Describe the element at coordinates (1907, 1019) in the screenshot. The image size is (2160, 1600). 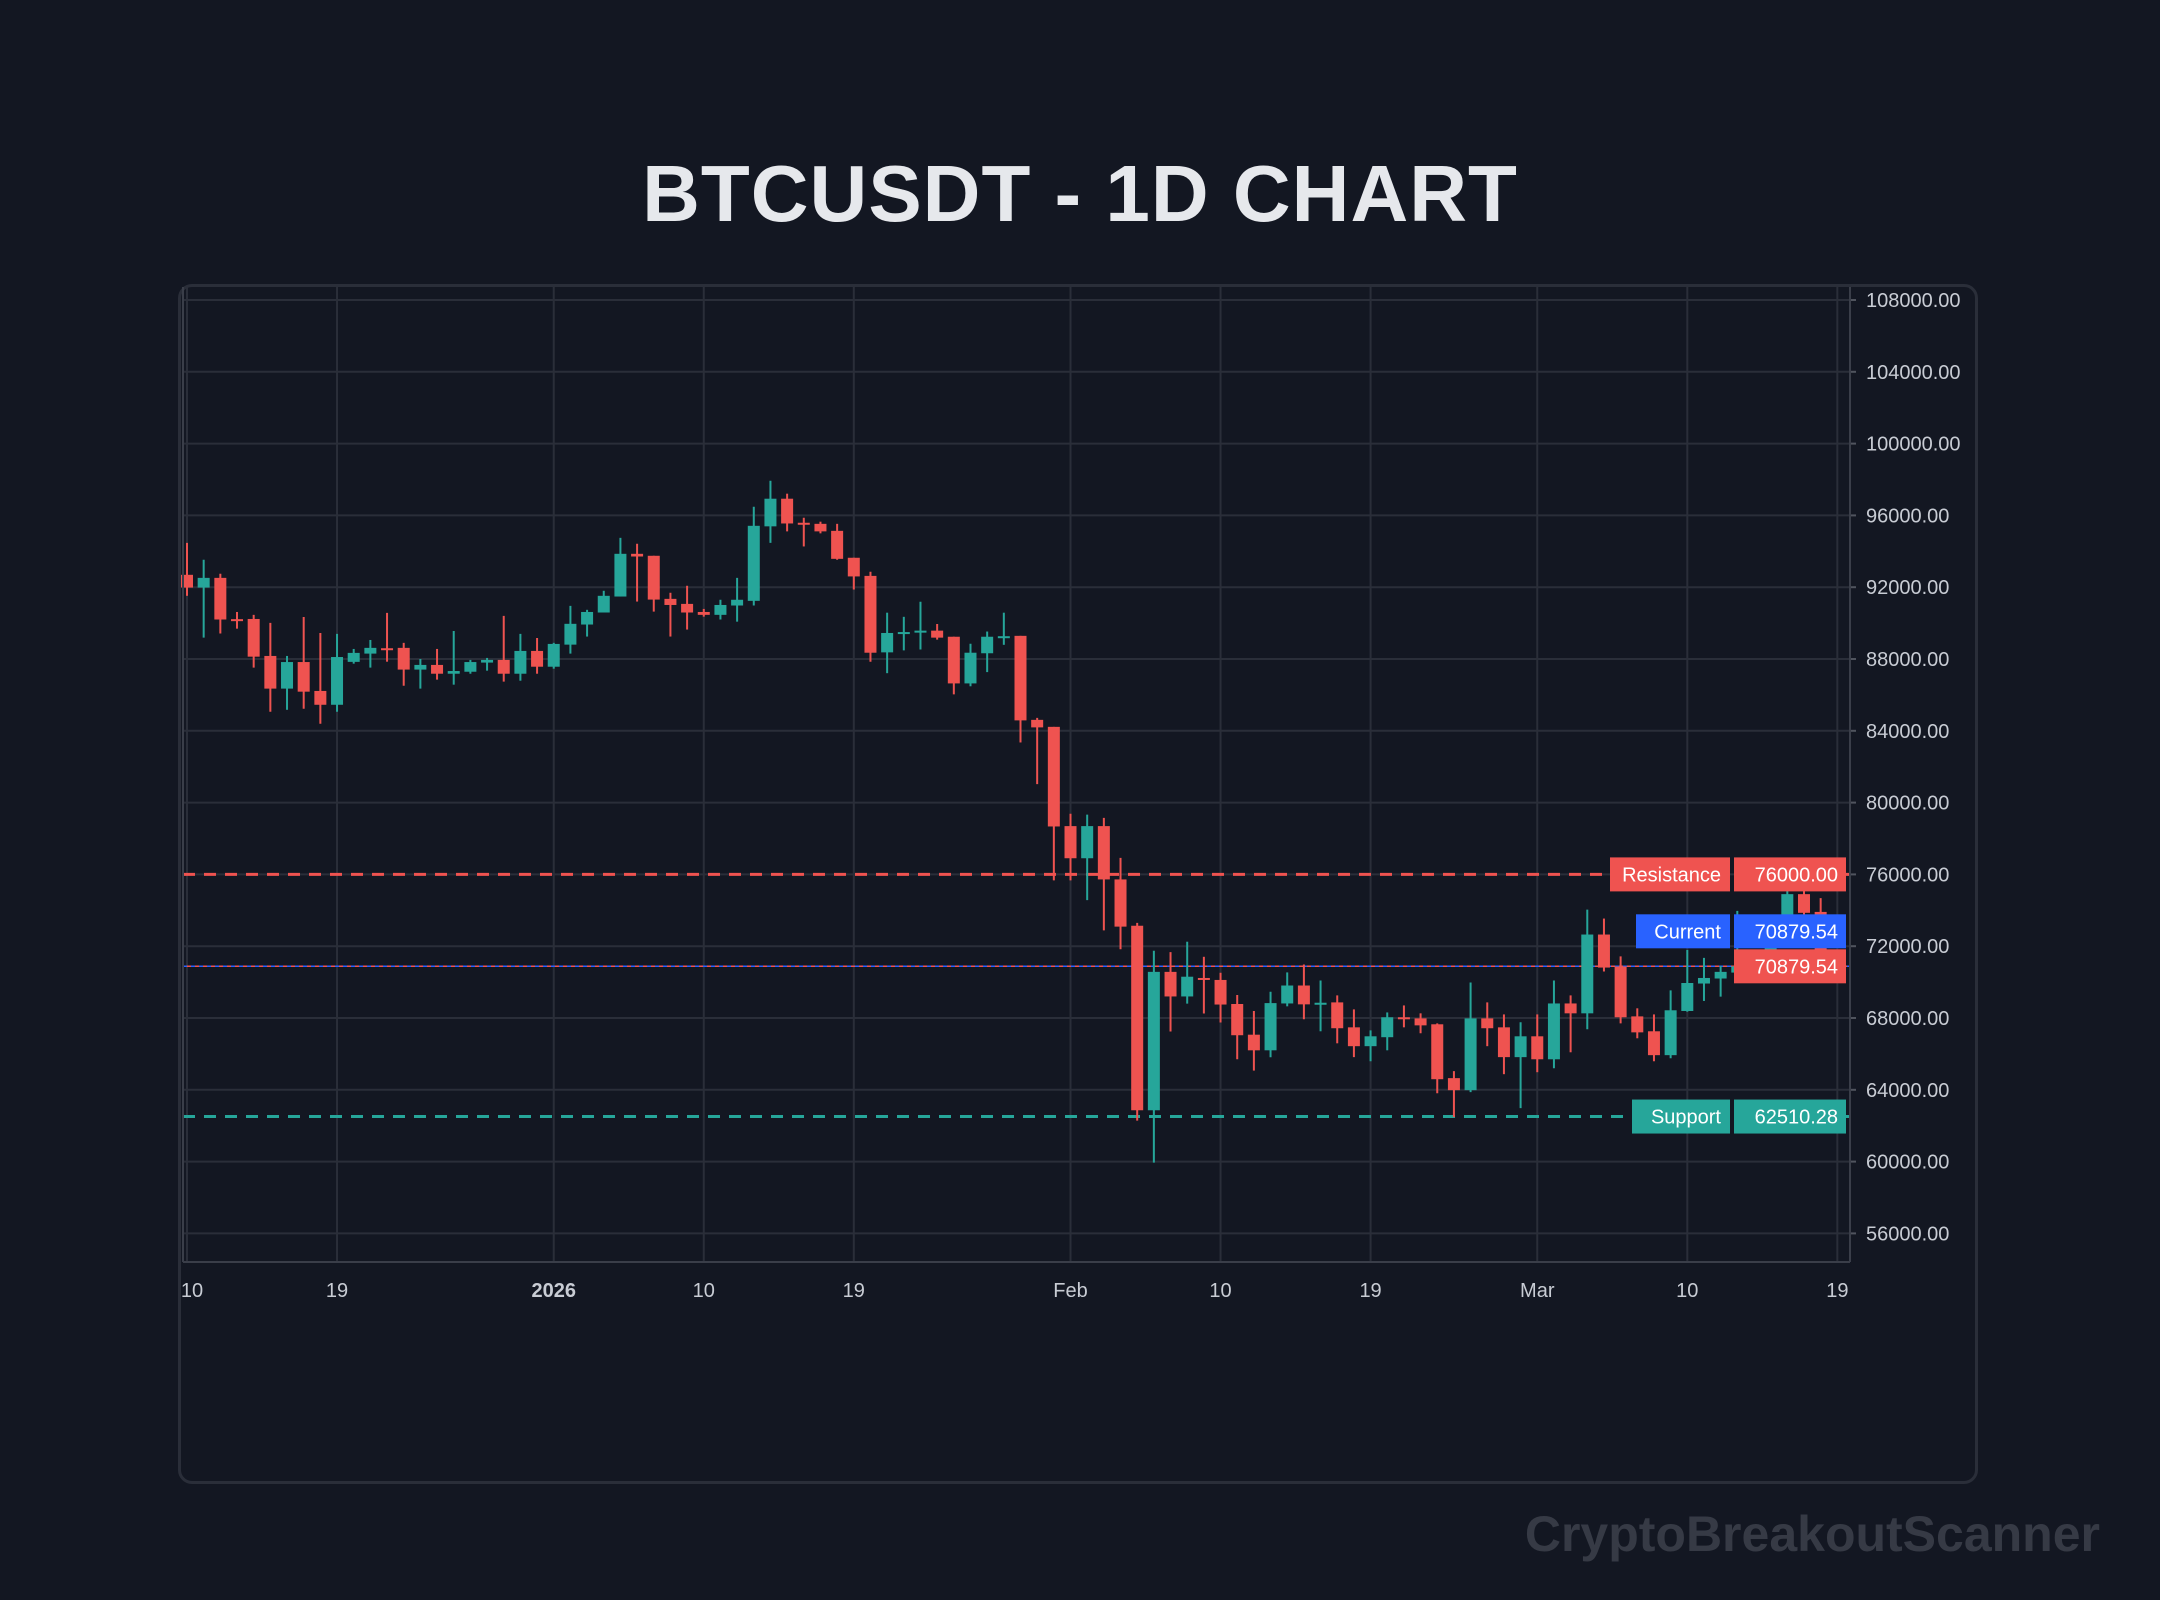
I see `y-tick-label: 68000.00` at that location.